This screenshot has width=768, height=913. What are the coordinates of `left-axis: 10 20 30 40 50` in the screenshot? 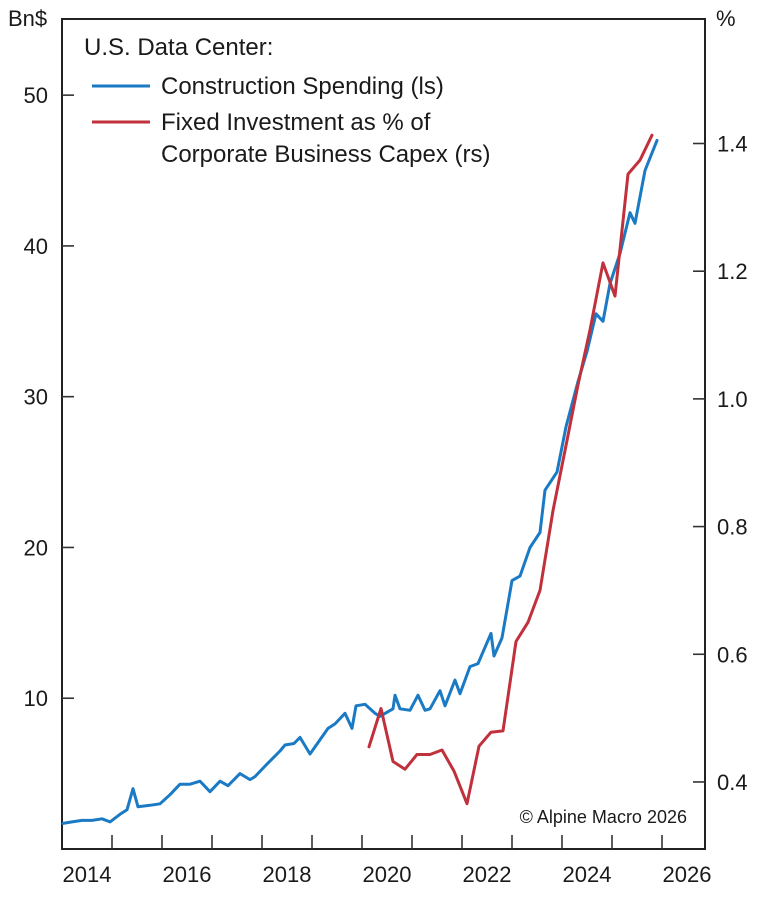 It's located at (49, 397).